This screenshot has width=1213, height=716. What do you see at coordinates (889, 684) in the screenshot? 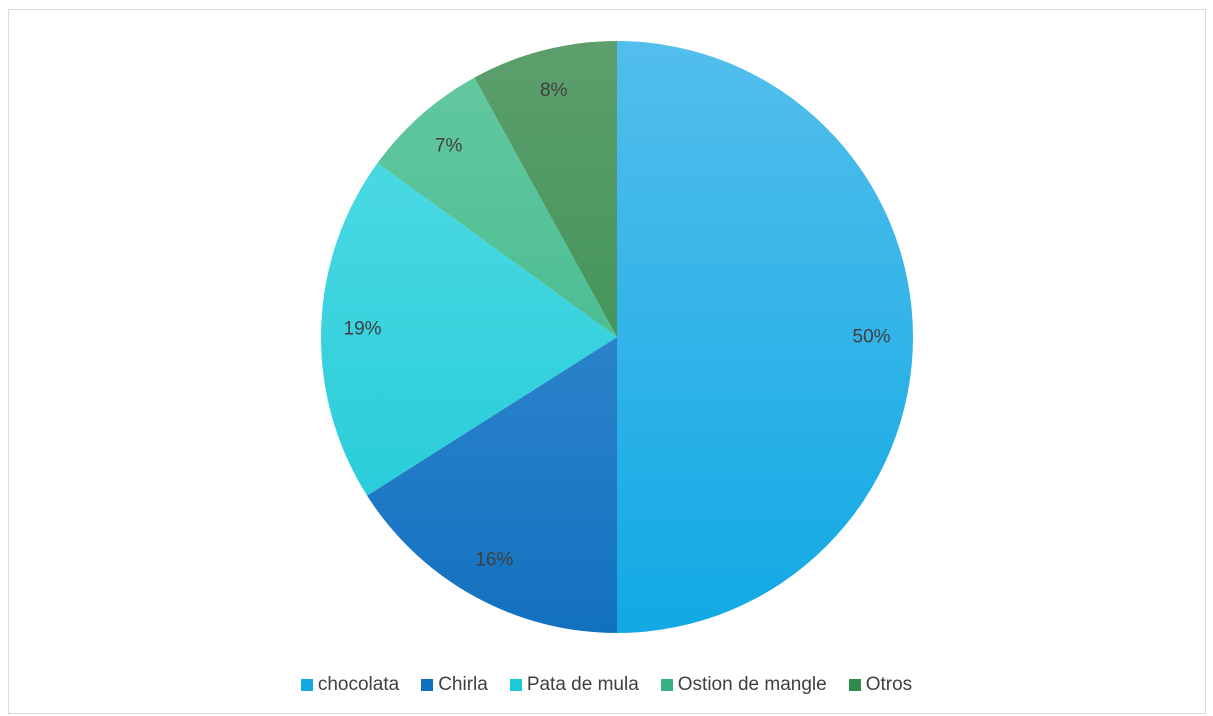
I see `legend-label: Otros` at bounding box center [889, 684].